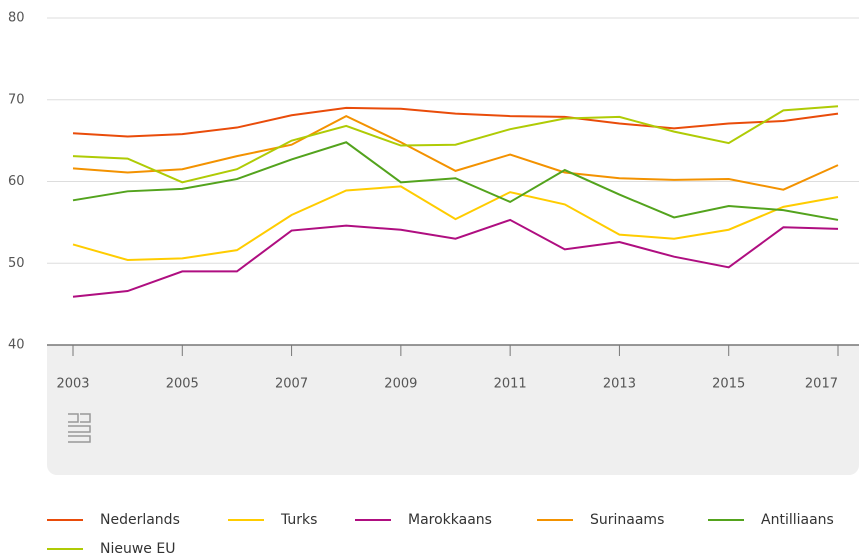 The height and width of the screenshot is (558, 859). I want to click on x-tick-label: 2011, so click(510, 384).